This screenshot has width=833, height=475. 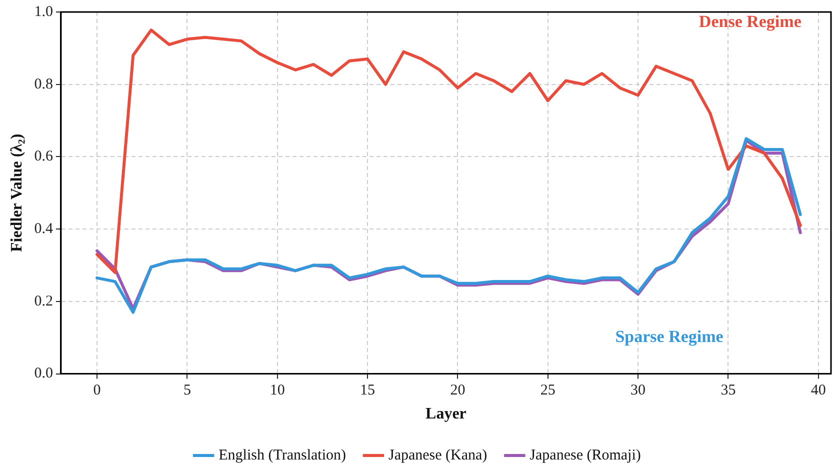 I want to click on y-tick-label: 0.8, so click(x=43, y=84).